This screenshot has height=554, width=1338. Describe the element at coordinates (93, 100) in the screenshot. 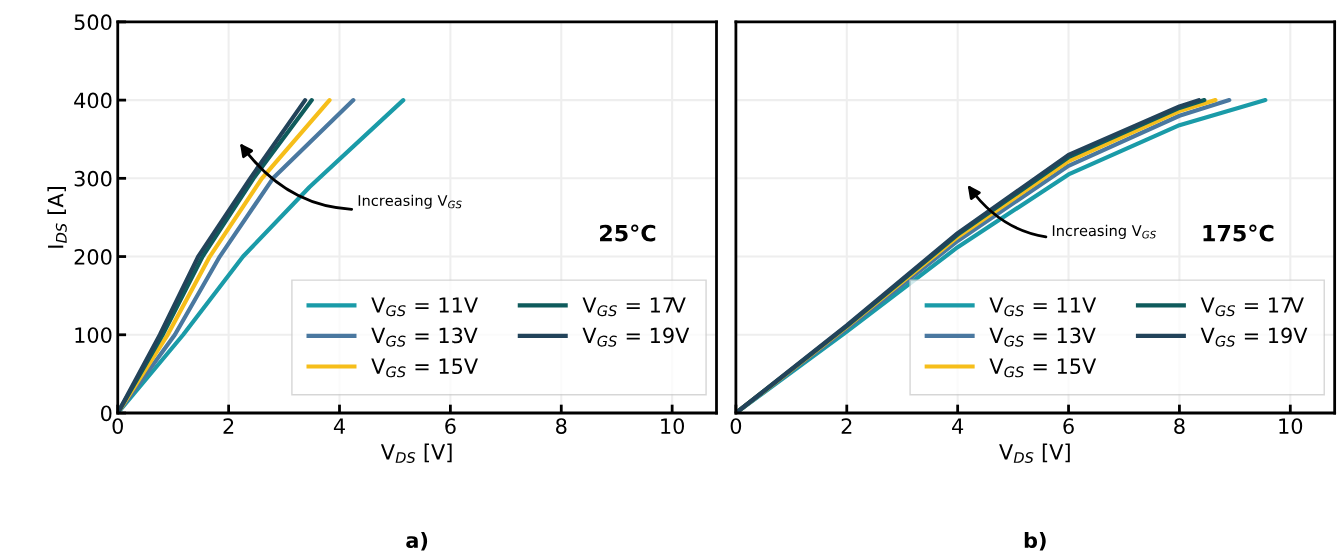

I see `y-tick-label: 400` at that location.